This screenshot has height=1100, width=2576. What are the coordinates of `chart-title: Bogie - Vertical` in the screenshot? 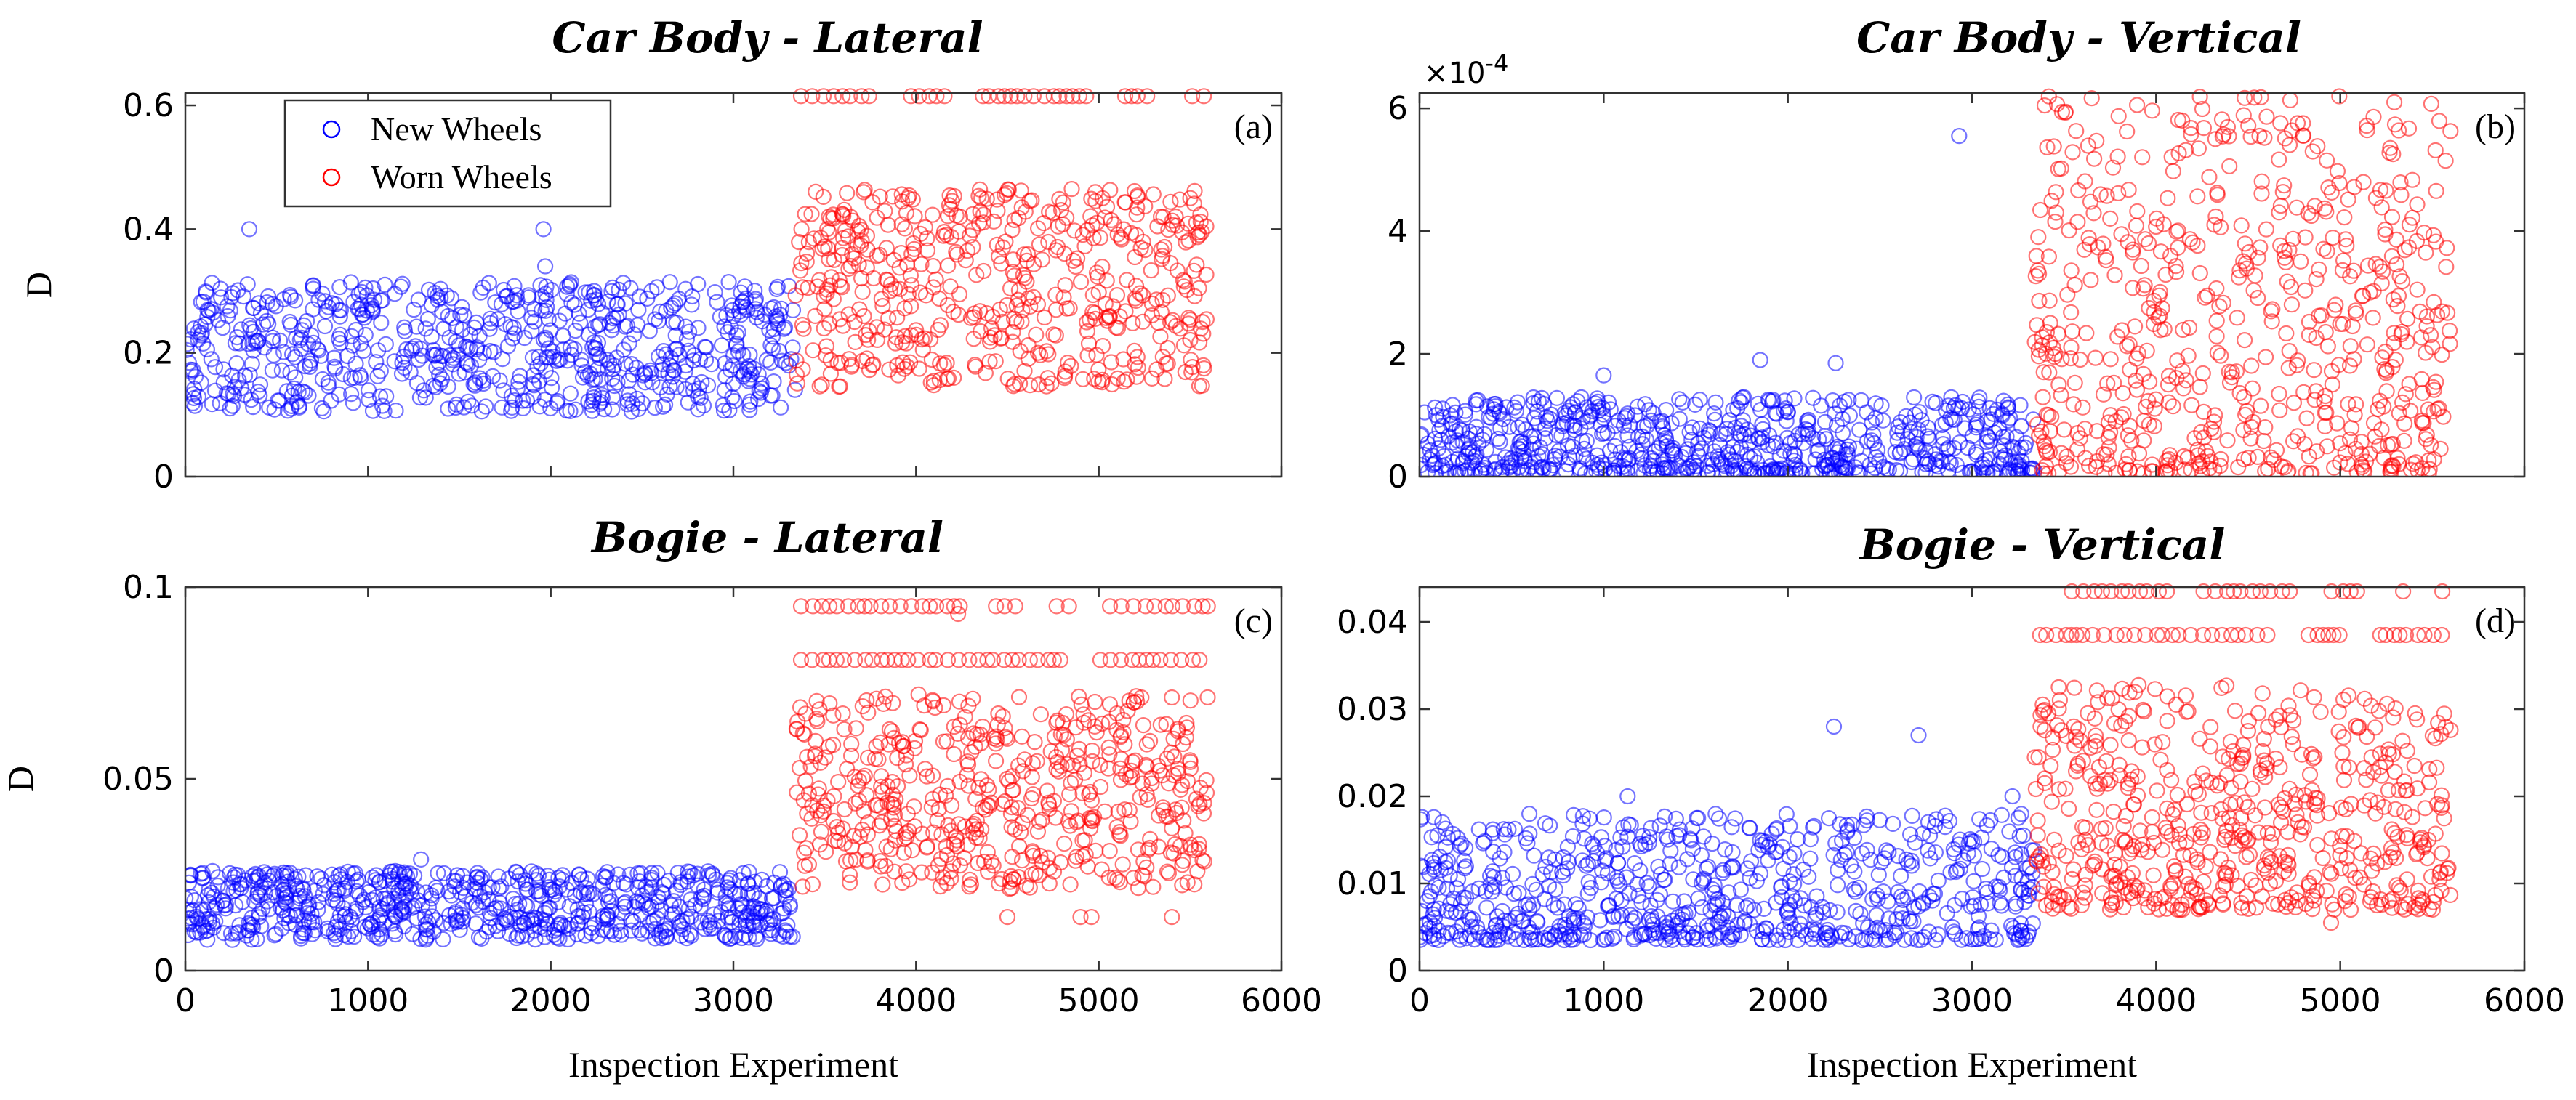 It's located at (2042, 545).